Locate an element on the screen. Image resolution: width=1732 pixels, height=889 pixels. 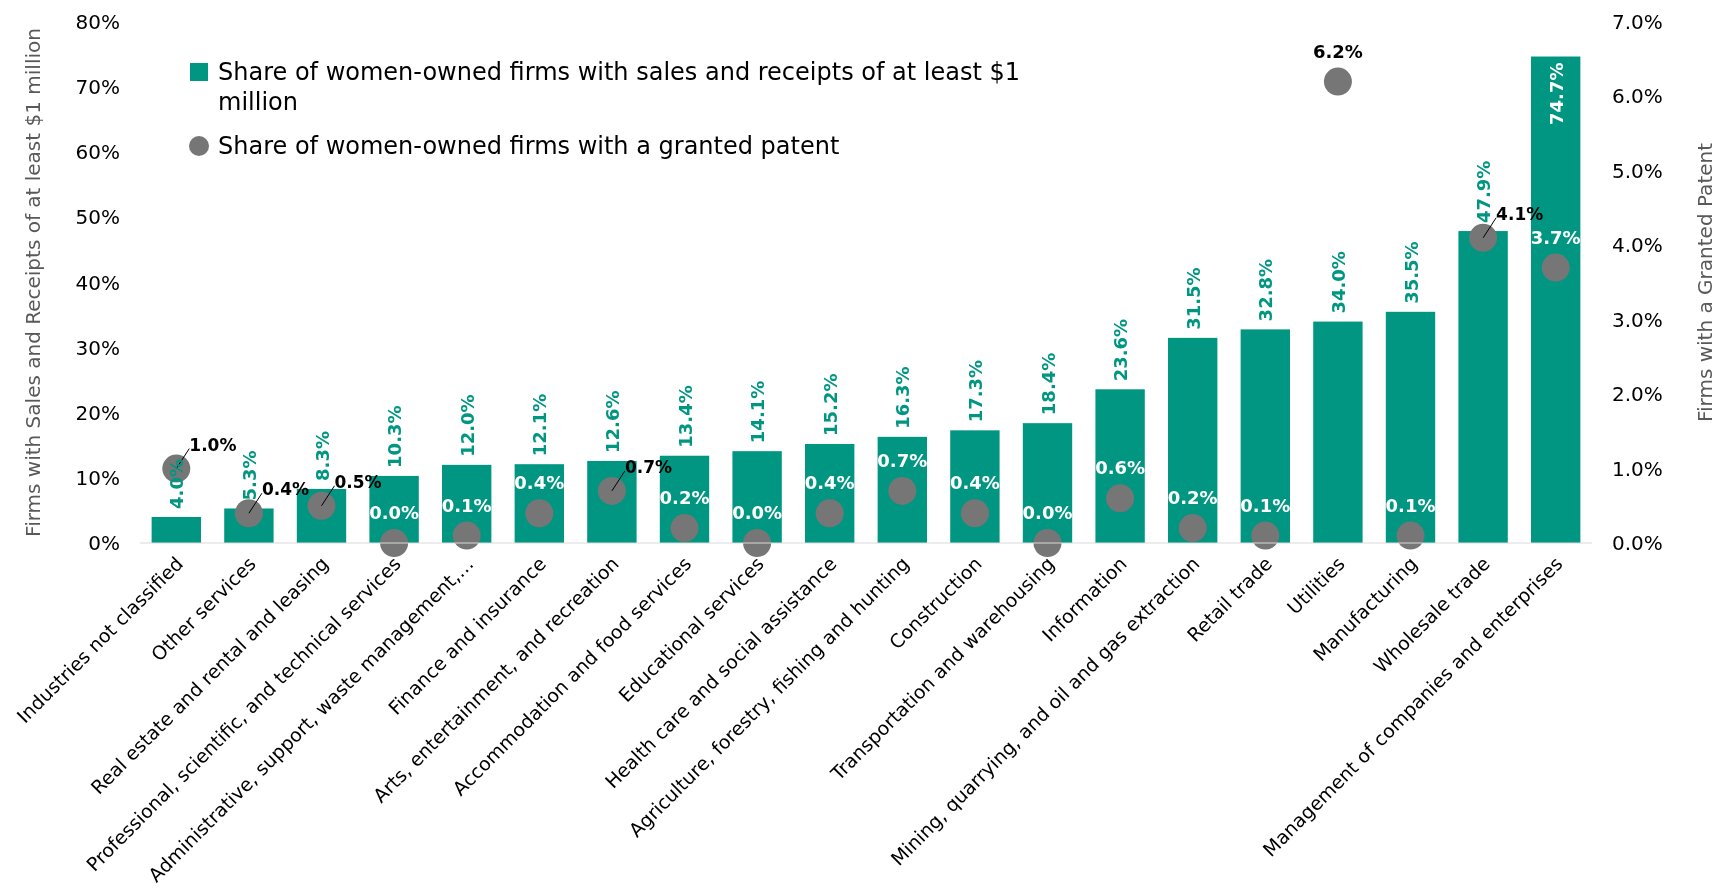
data-label: 6.2% is located at coordinates (1337, 51).